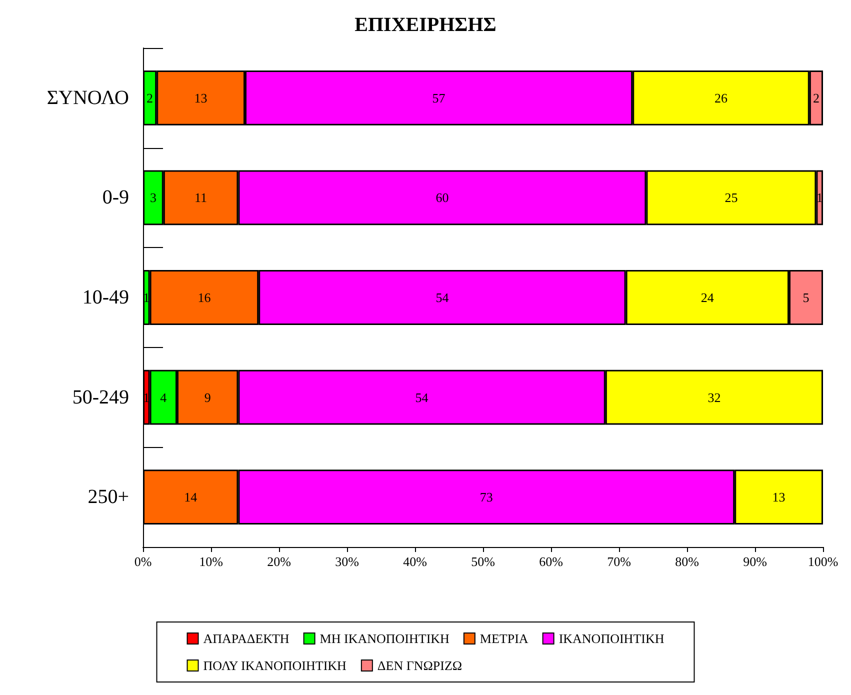 The height and width of the screenshot is (695, 851). Describe the element at coordinates (755, 561) in the screenshot. I see `x-tick-label: 90%` at that location.